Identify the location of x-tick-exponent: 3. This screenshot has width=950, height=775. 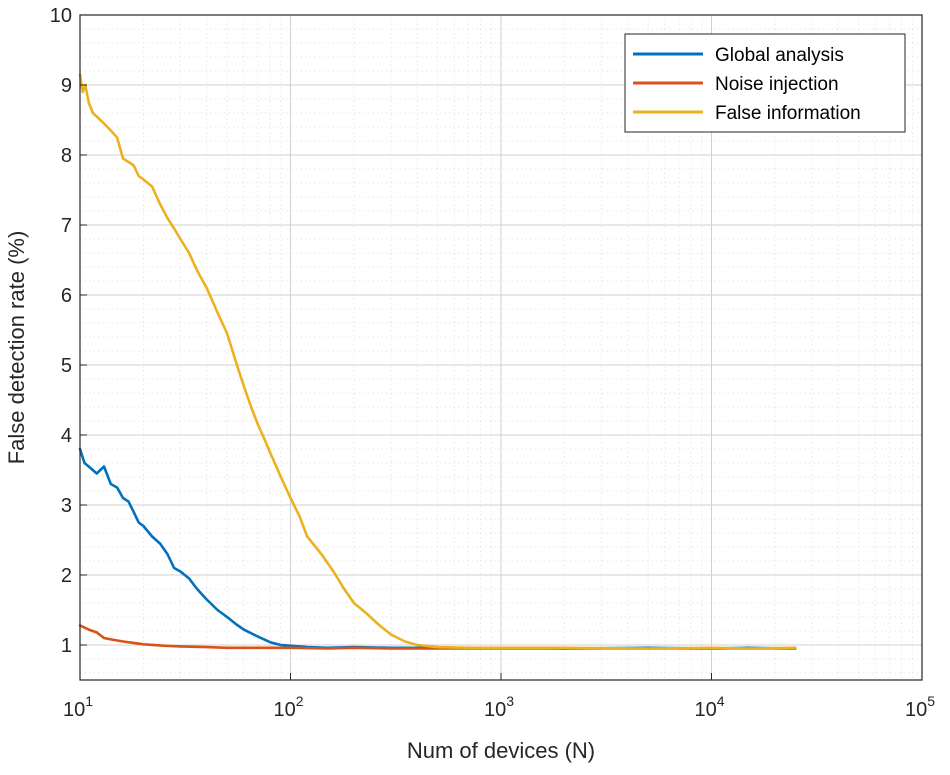
(510, 701).